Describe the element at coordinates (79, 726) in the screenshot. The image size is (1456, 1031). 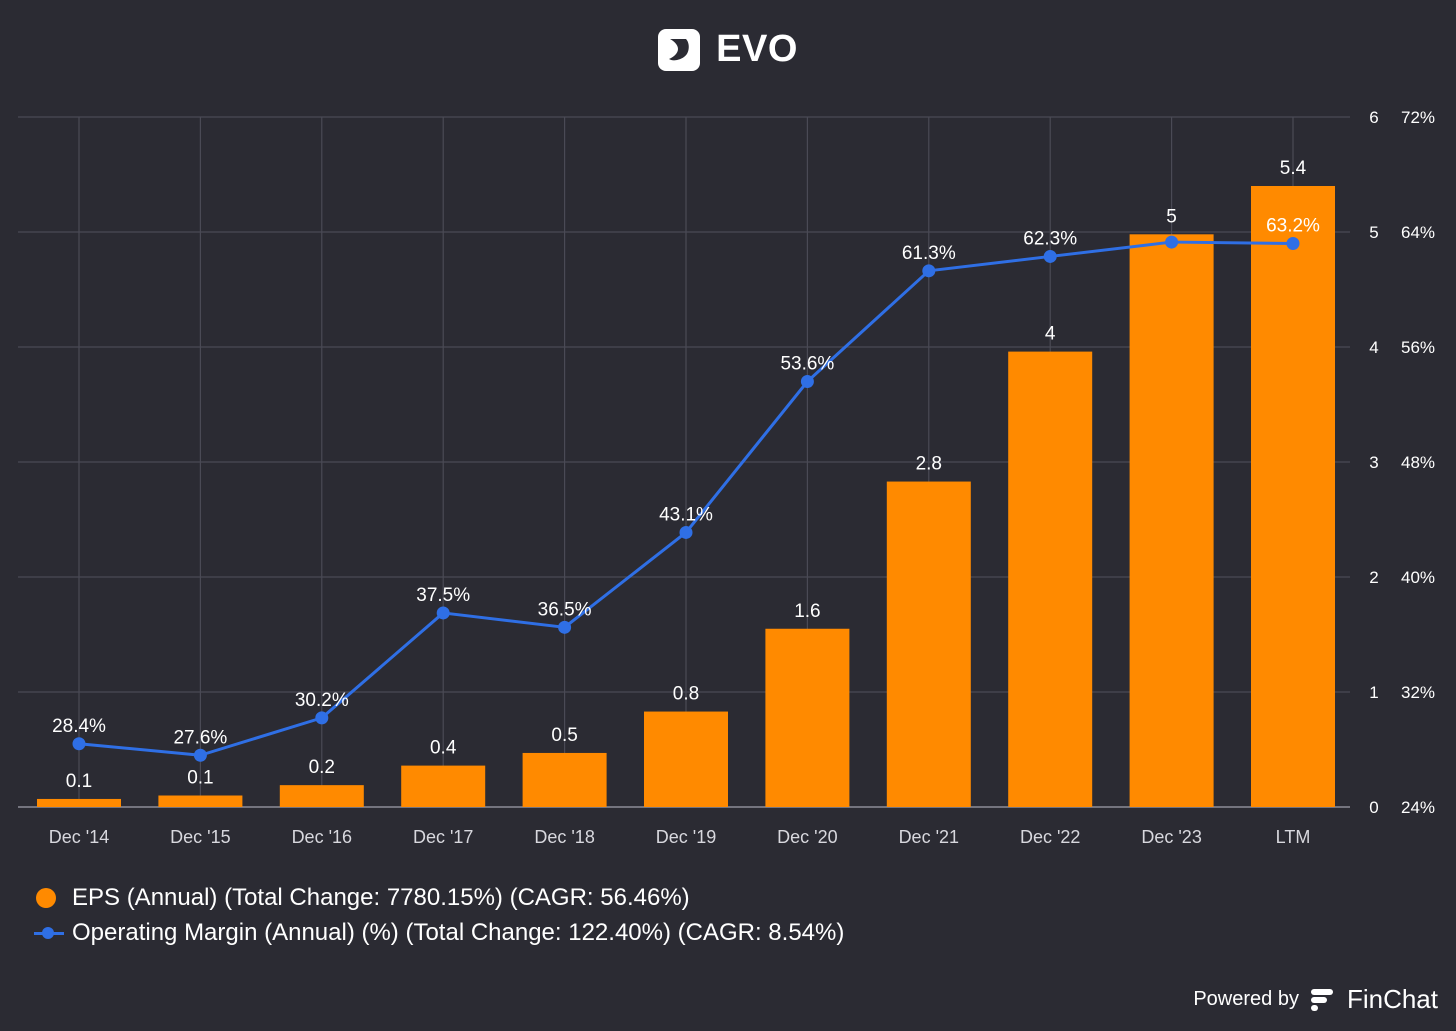
I see `operating-margin-data-label: 28.4%` at that location.